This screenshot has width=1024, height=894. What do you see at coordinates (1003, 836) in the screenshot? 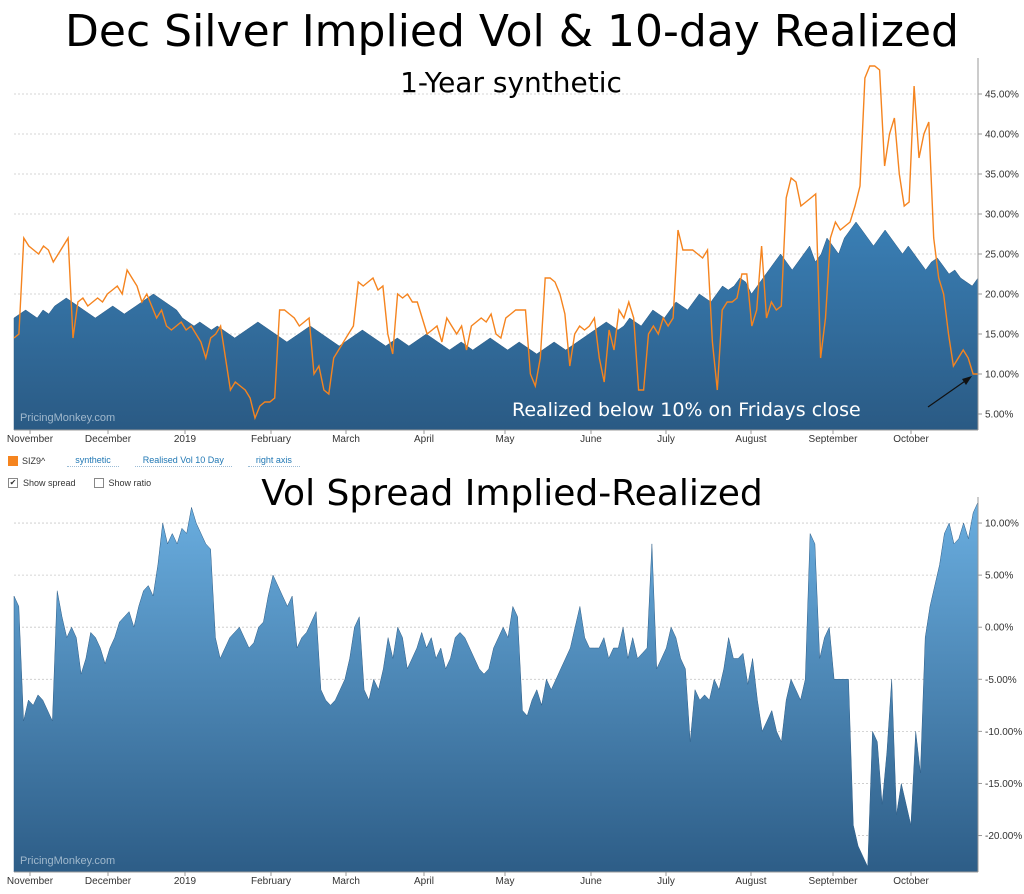
I see `y-tick-label: -20.00%` at bounding box center [1003, 836].